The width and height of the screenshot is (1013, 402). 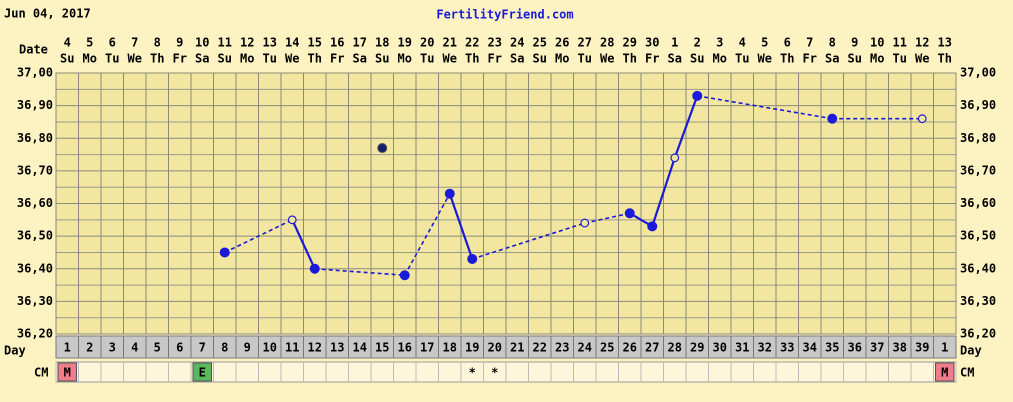 I want to click on date-label: 30, so click(x=652, y=43).